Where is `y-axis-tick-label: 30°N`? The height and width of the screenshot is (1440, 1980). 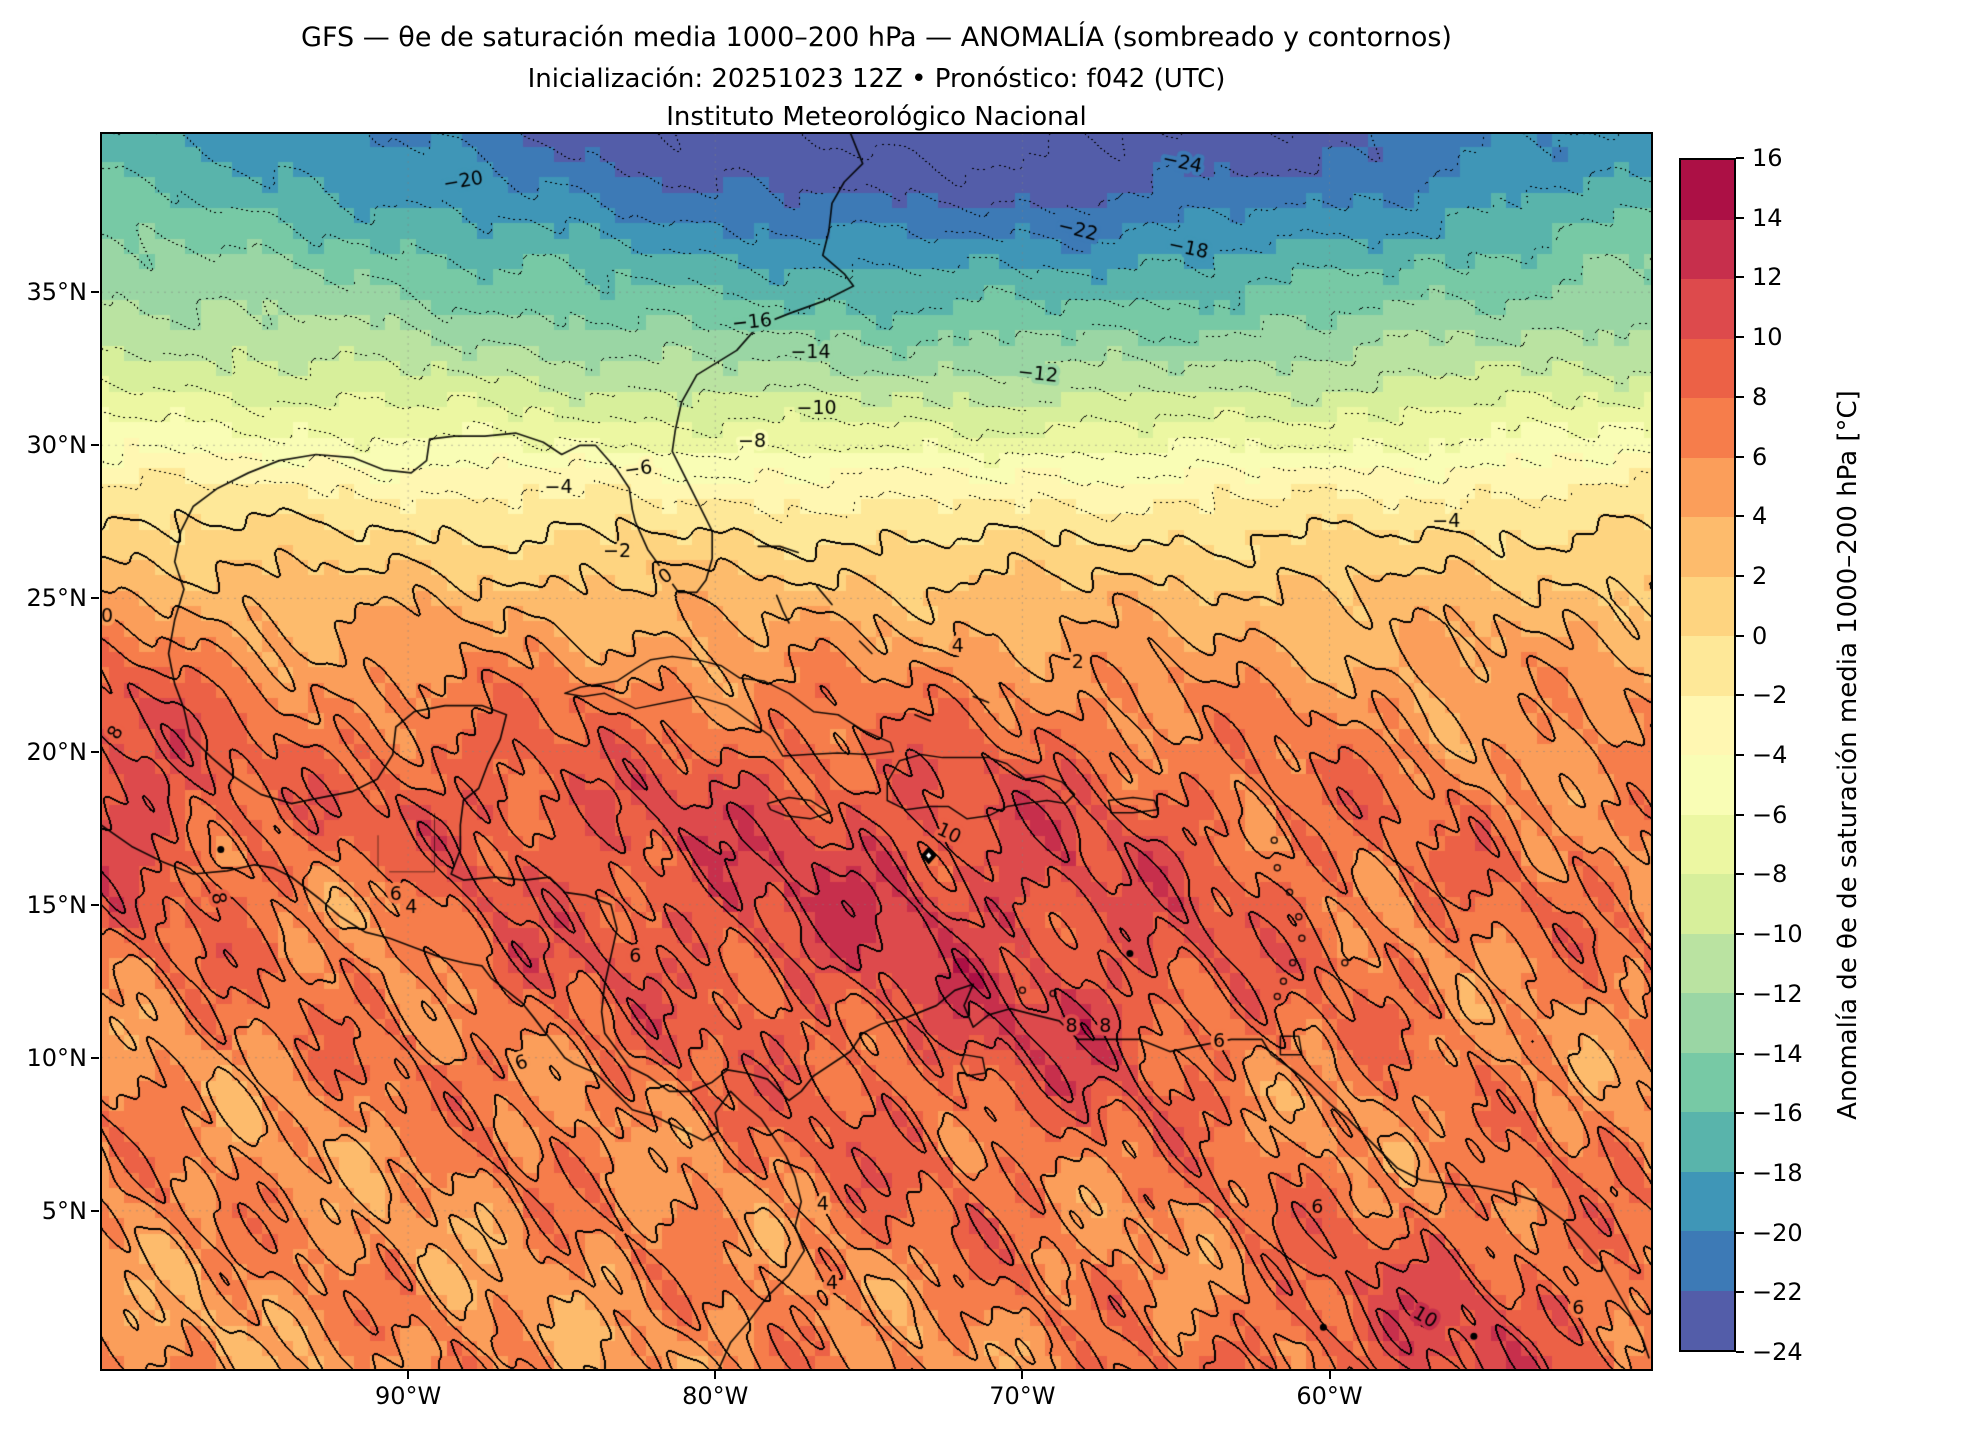
y-axis-tick-label: 30°N is located at coordinates (57, 445).